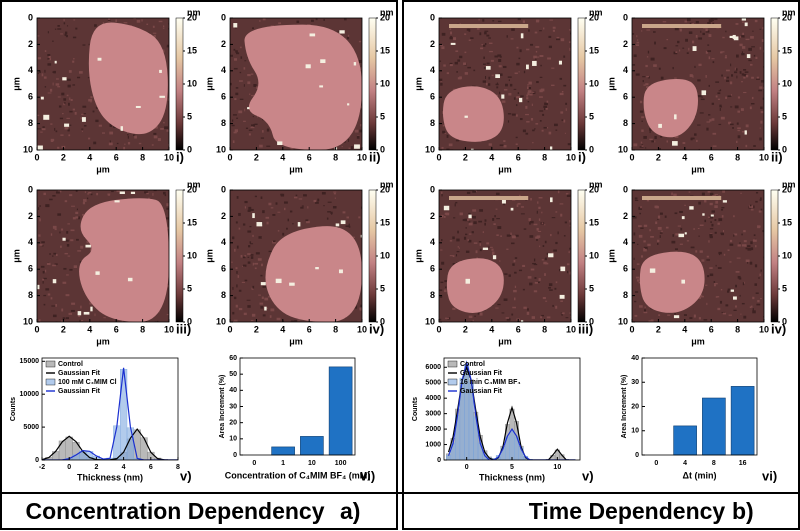  I want to click on y-tick-label: 10000, so click(30, 394).